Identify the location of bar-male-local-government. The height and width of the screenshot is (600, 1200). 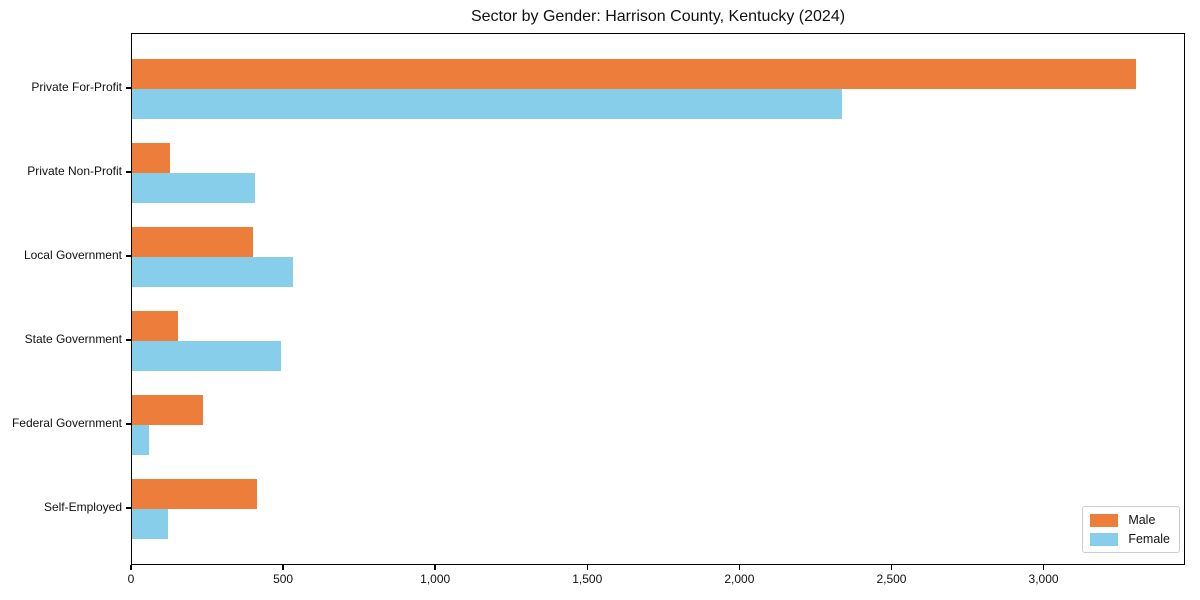
(193, 242).